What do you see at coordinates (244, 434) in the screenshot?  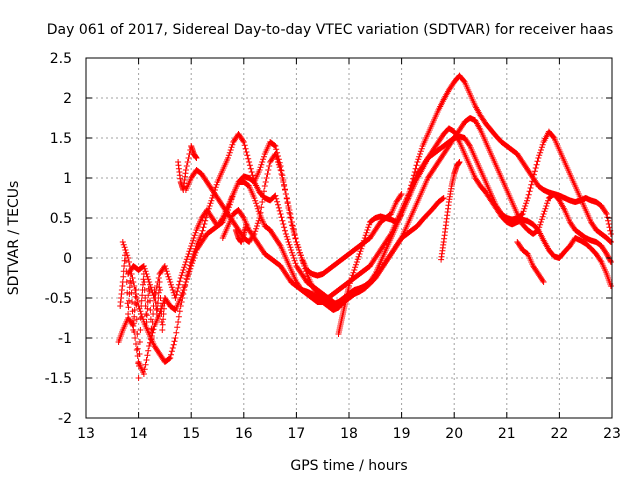 I see `x-tick-label: 16` at bounding box center [244, 434].